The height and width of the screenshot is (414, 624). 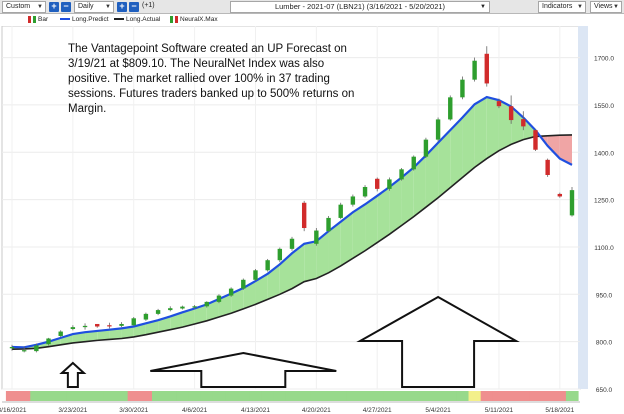 What do you see at coordinates (18, 6) in the screenshot?
I see `range-select-value: Custom` at bounding box center [18, 6].